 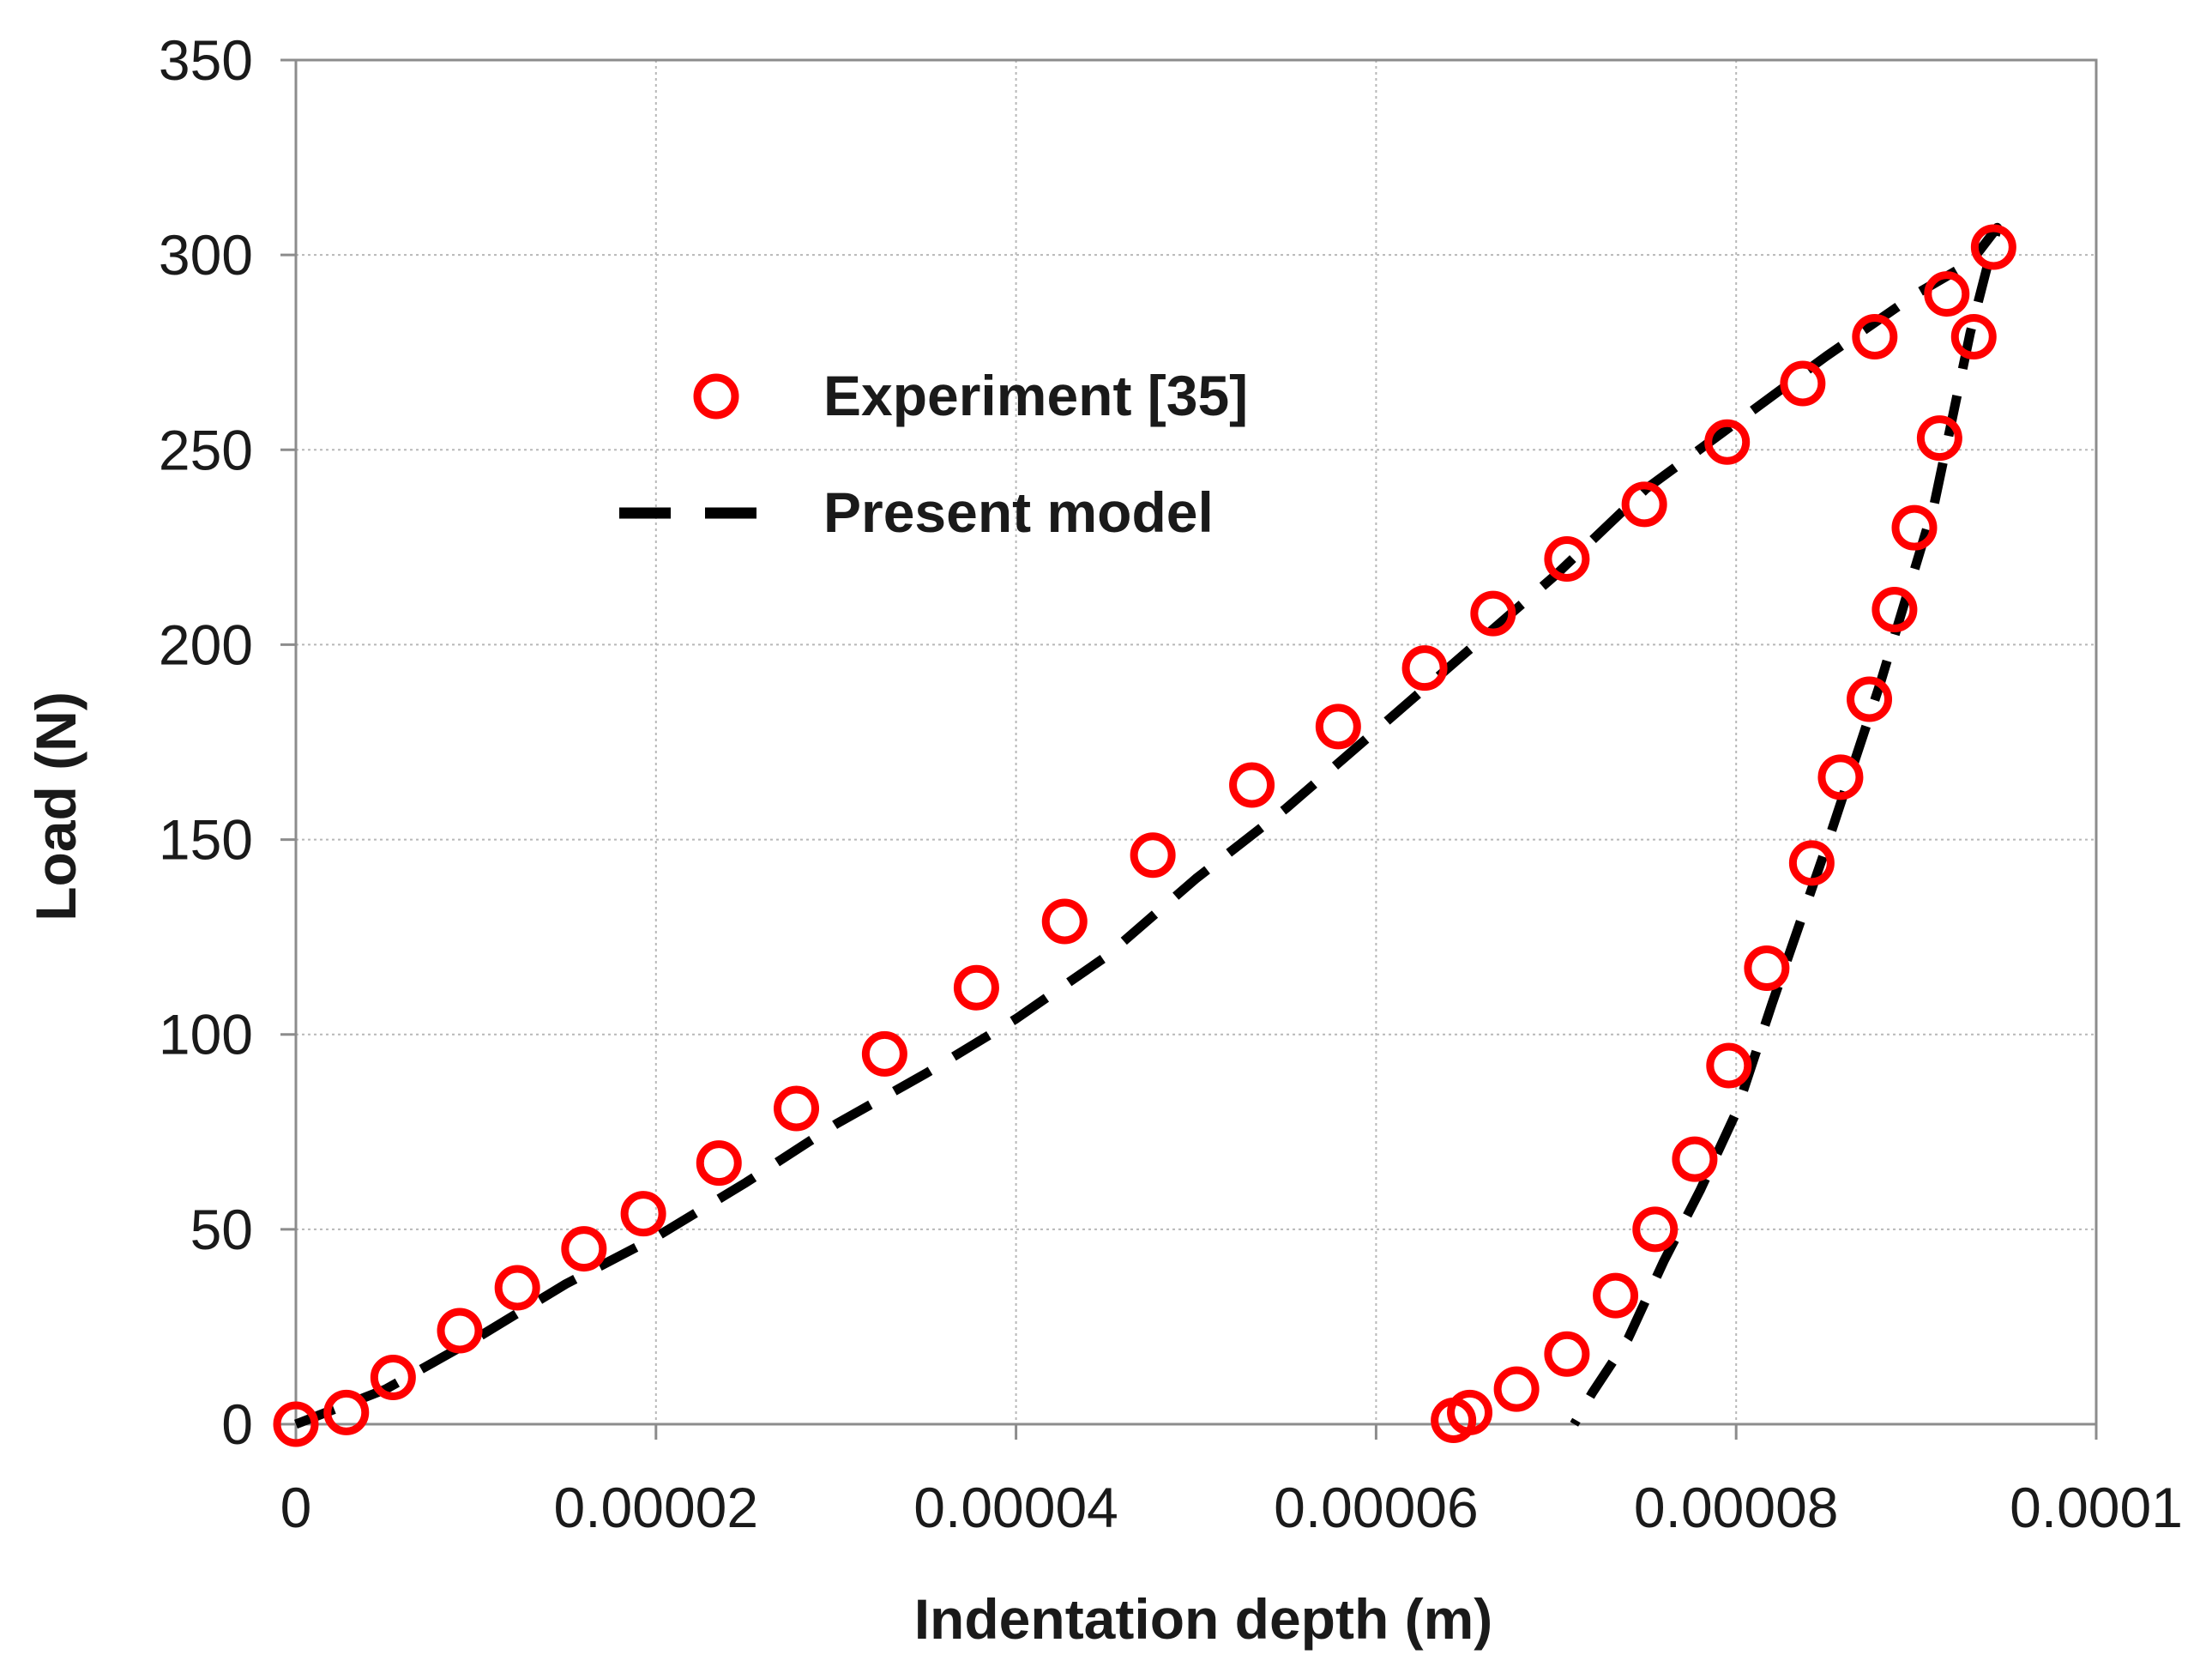 What do you see at coordinates (206, 60) in the screenshot?
I see `y-tick-label: 350` at bounding box center [206, 60].